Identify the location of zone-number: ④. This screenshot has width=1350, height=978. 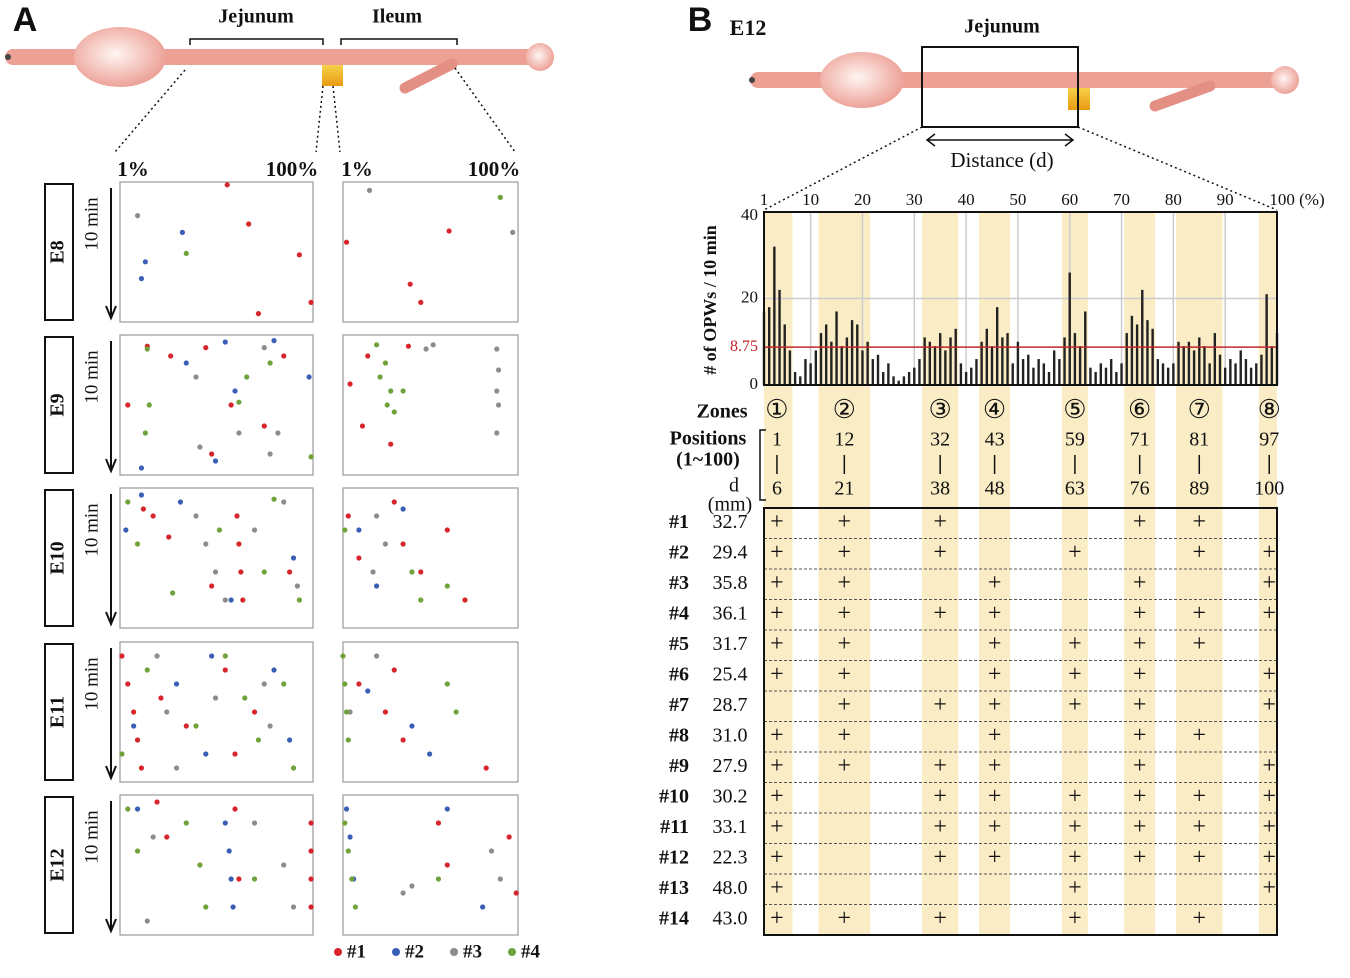
(994, 409).